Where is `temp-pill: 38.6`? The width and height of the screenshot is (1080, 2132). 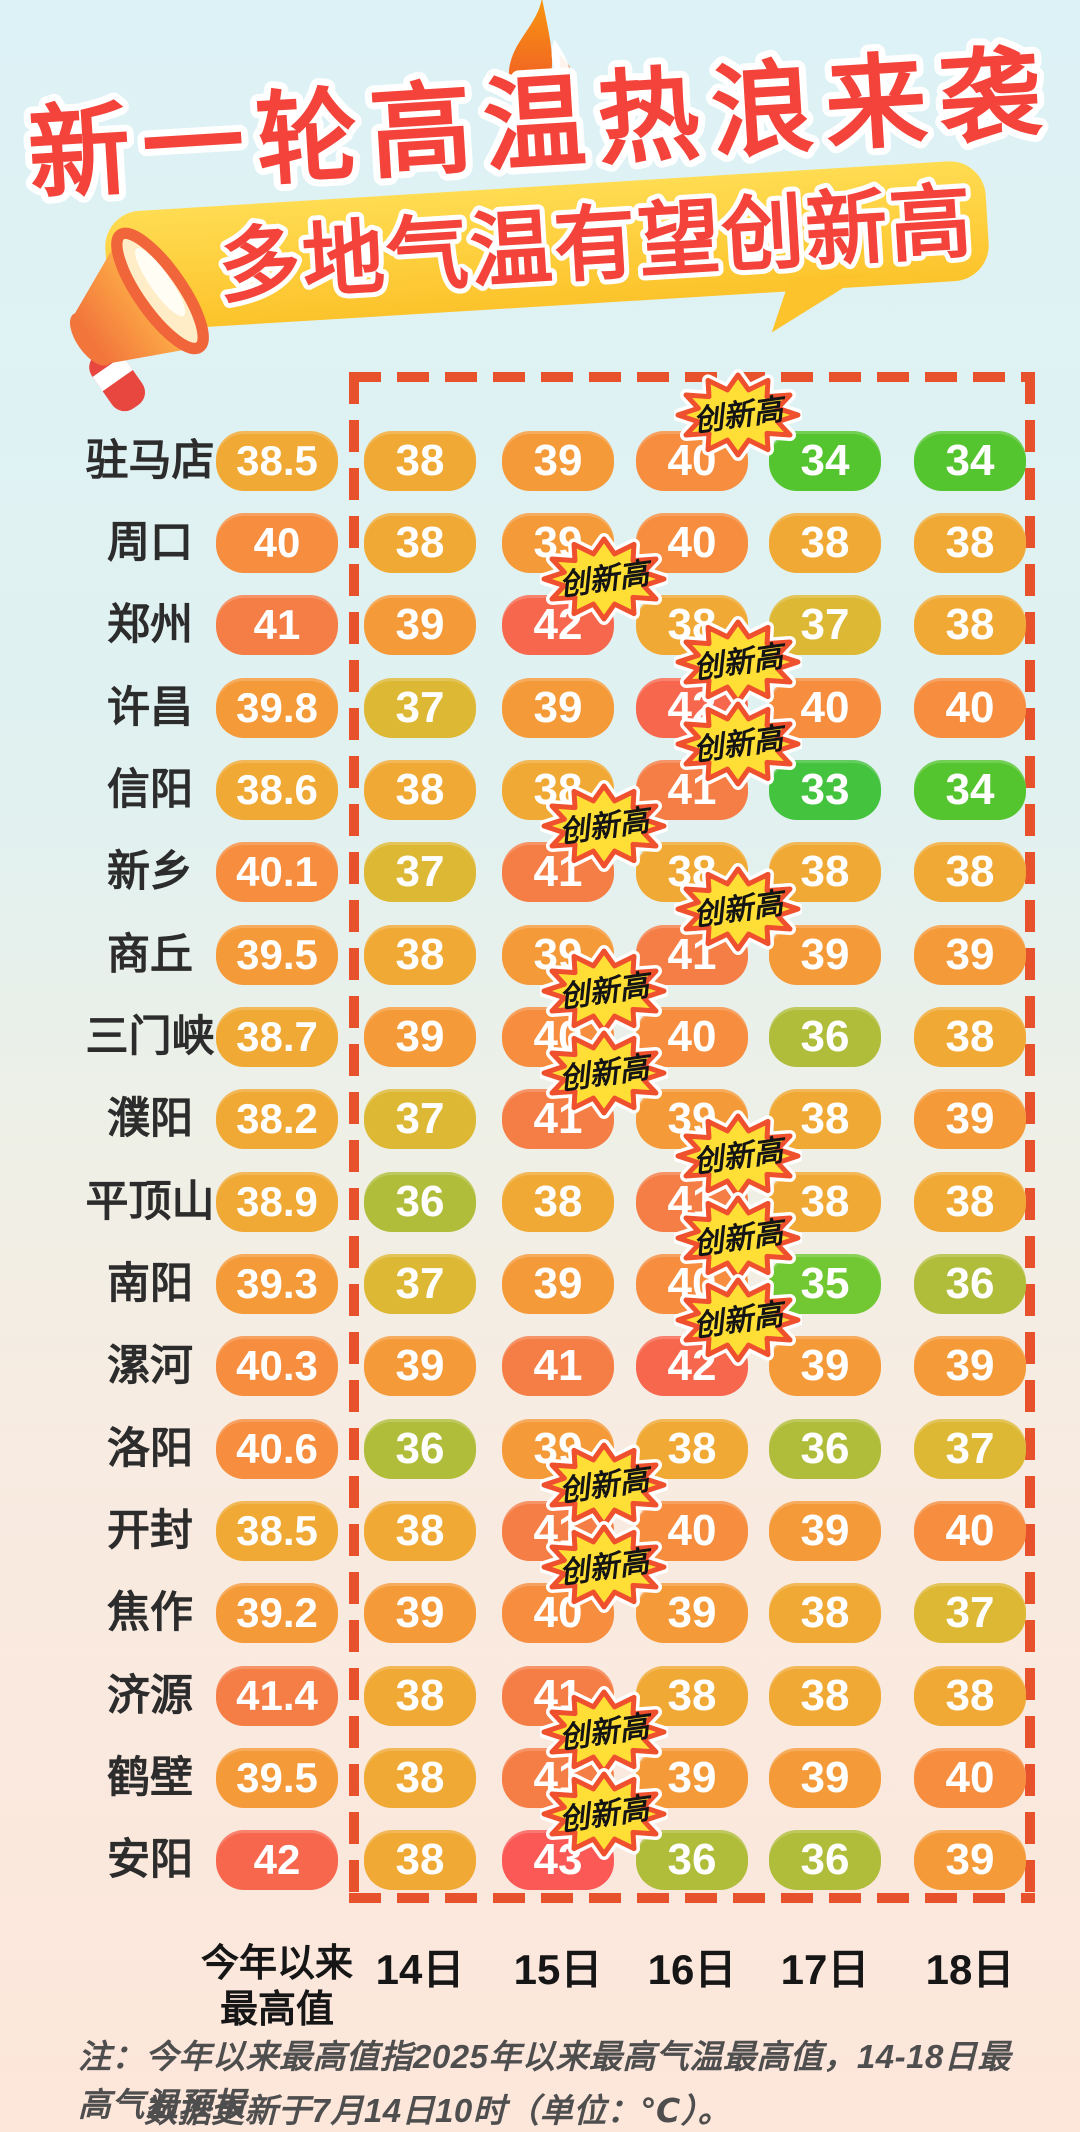
temp-pill: 38.6 is located at coordinates (277, 789).